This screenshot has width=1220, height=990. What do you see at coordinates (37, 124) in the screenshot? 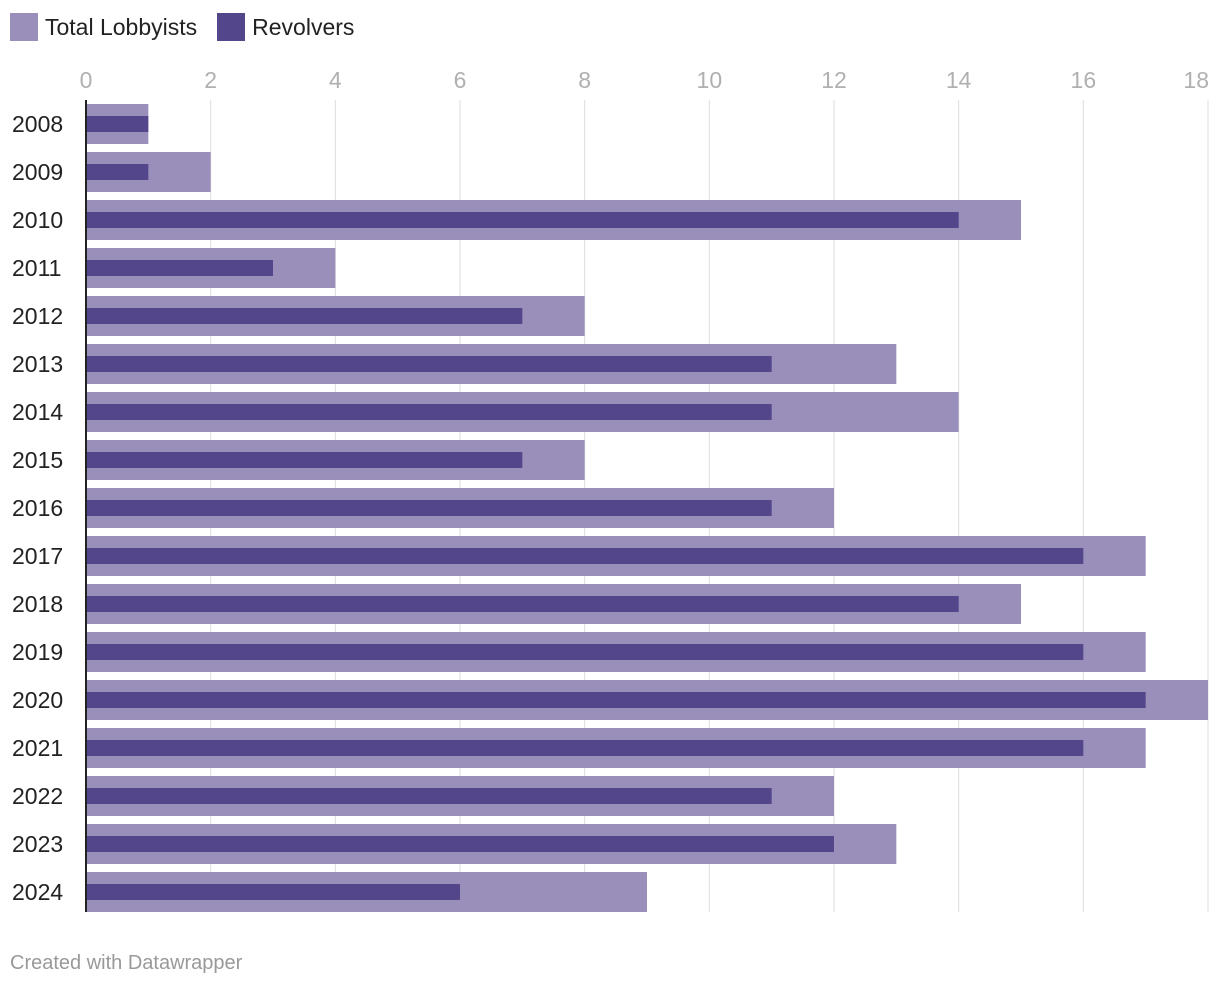
I see `category-label-2008: 2008` at bounding box center [37, 124].